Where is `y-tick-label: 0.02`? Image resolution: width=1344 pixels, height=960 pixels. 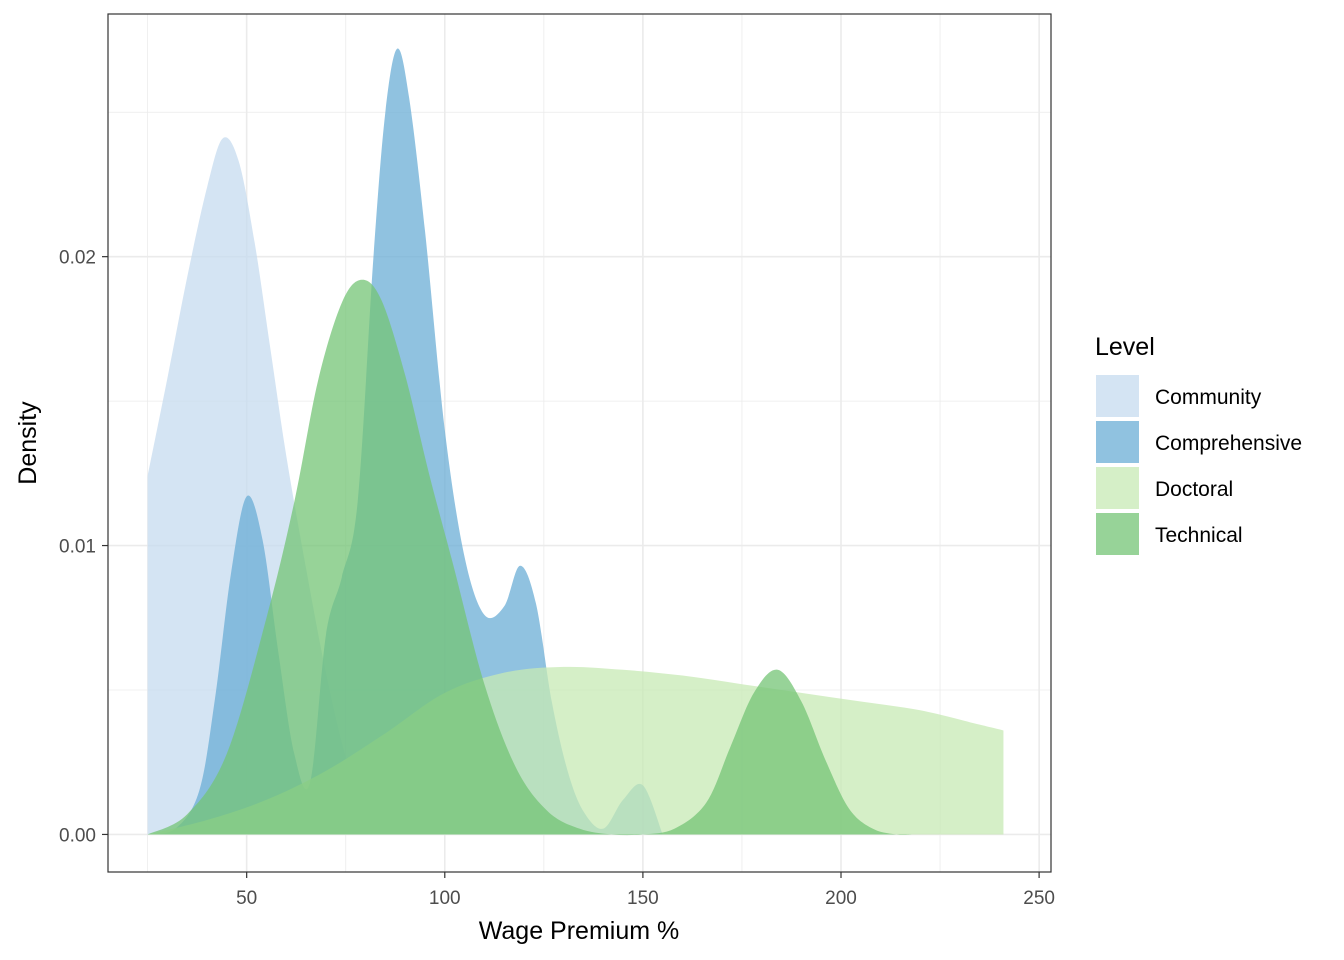
y-tick-label: 0.02 is located at coordinates (77, 258).